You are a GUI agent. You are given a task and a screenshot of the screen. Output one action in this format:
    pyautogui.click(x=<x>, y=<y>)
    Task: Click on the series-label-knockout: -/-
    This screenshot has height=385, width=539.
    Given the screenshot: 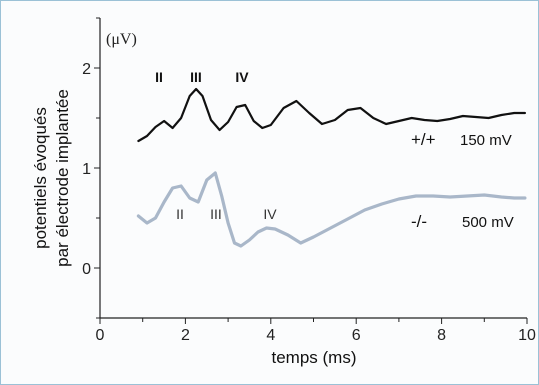 What is the action you would take?
    pyautogui.click(x=419, y=221)
    